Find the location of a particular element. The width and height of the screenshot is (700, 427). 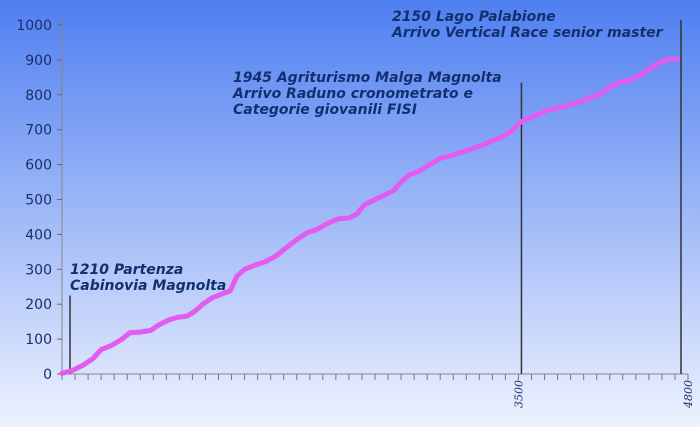

y-tick-label: 200 is located at coordinates (38, 305).